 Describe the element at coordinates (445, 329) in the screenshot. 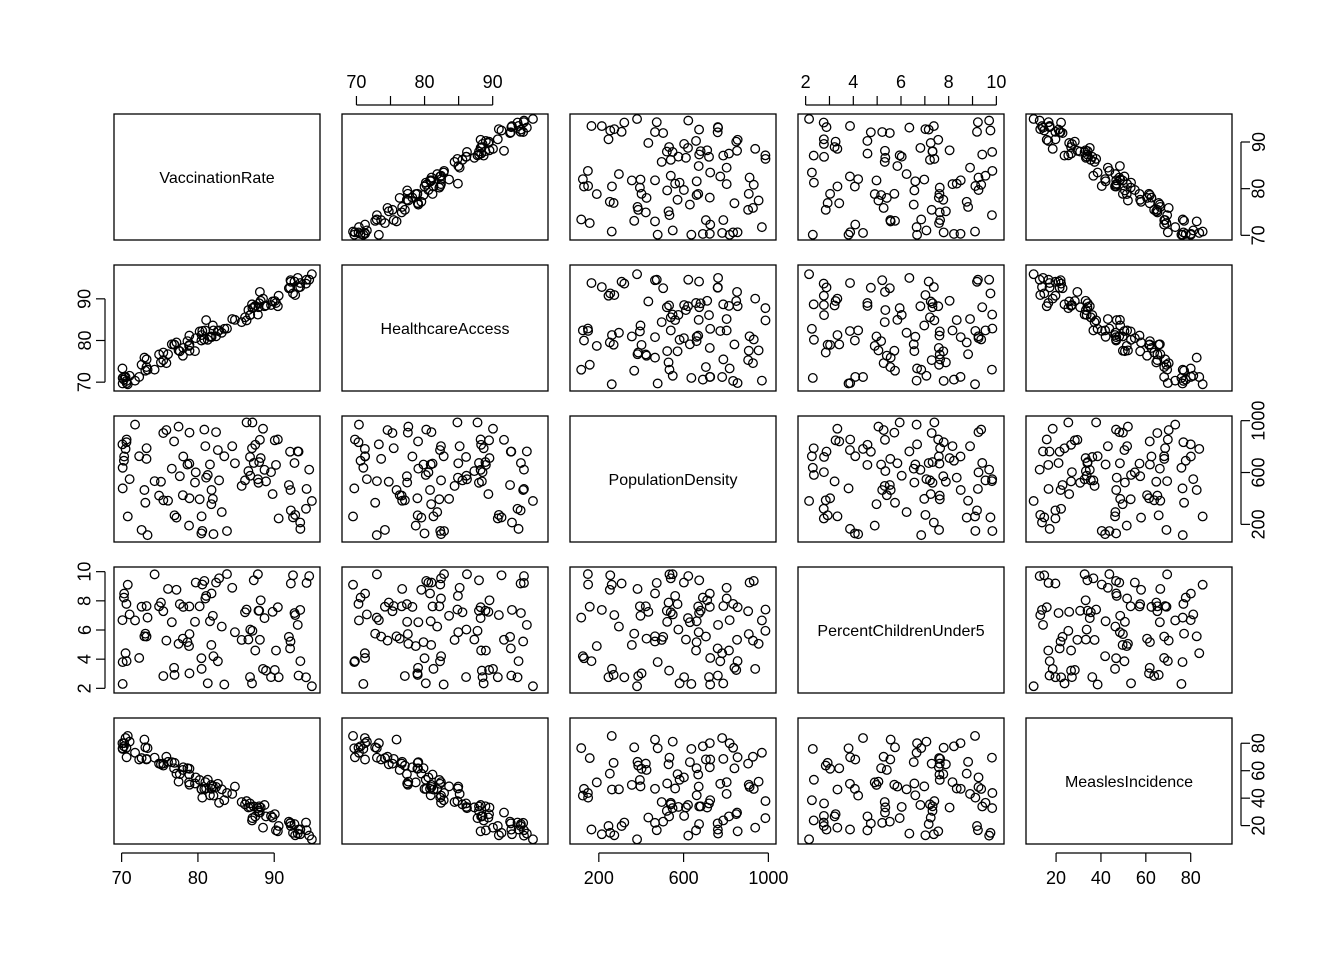

I see `variable-label: HealthcareAccess` at that location.